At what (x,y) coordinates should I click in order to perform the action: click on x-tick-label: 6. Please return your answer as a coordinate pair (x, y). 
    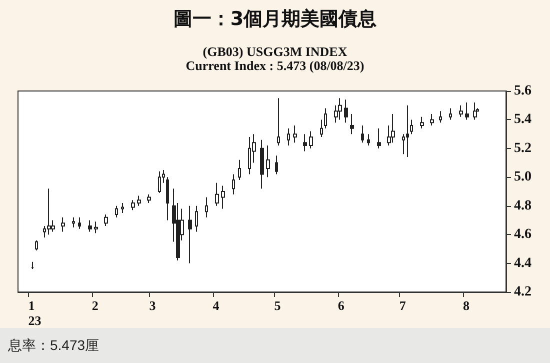
    Looking at the image, I should click on (341, 305).